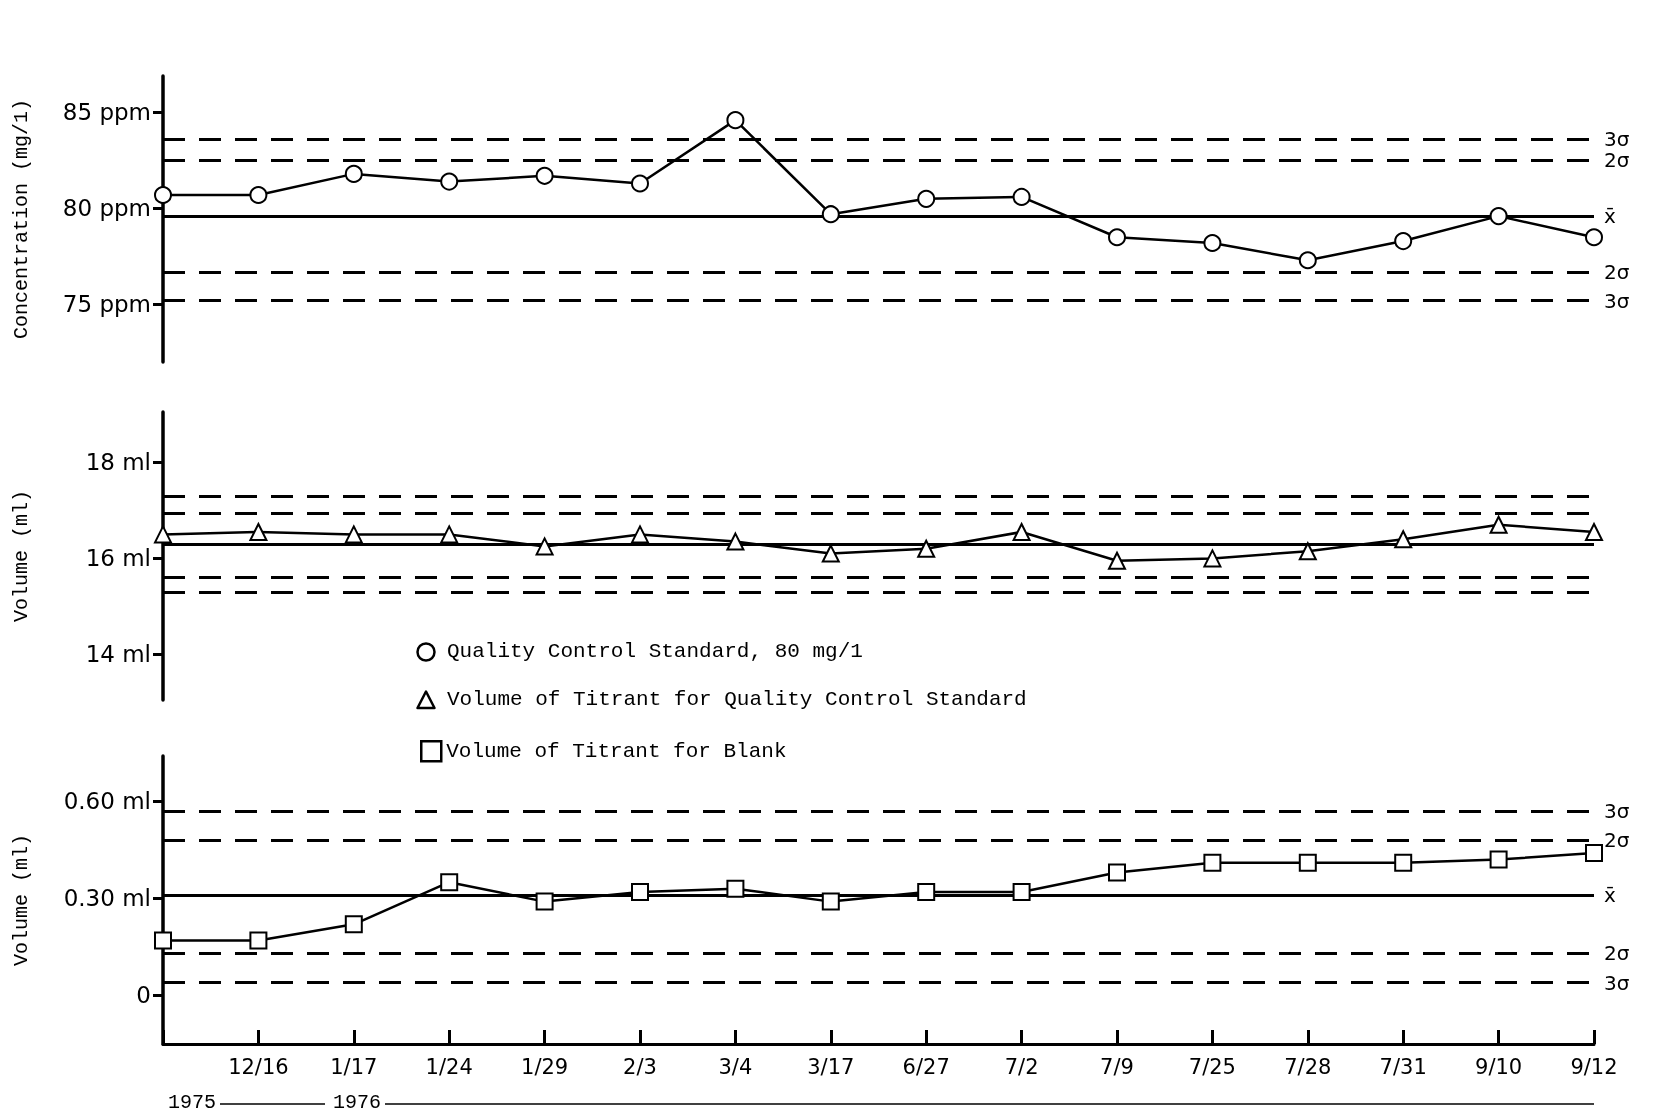  What do you see at coordinates (737, 699) in the screenshot?
I see `text: Volume of Titrant for Quality Control Standard` at bounding box center [737, 699].